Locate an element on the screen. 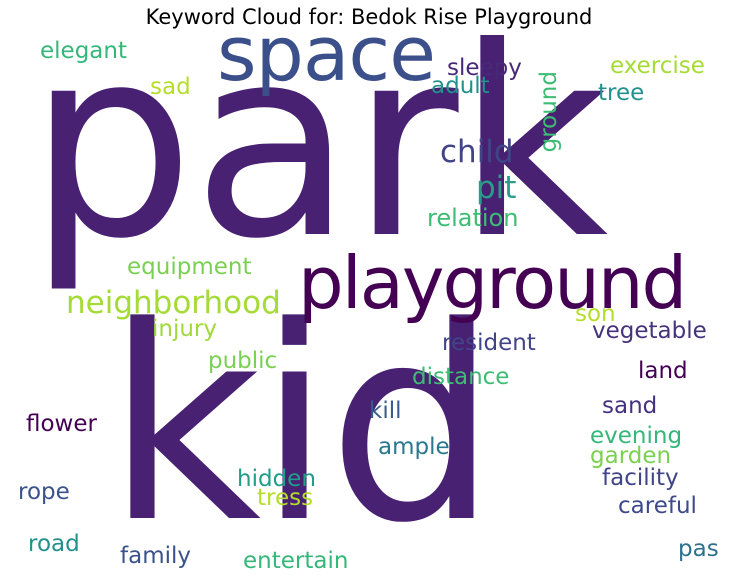  word-entertain: entertain is located at coordinates (296, 561).